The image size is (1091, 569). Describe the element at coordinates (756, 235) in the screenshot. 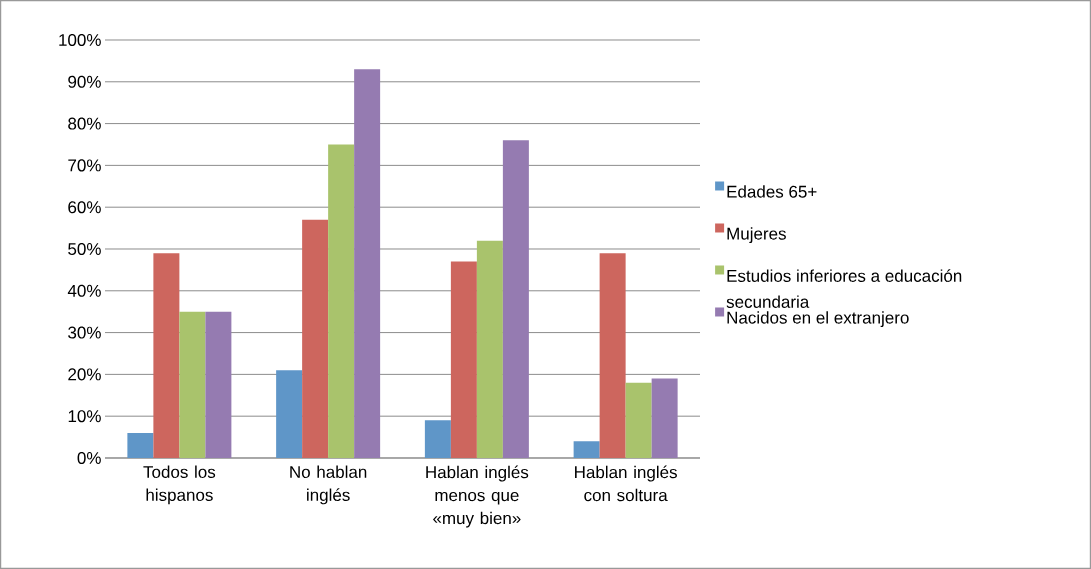

I see `legend-label: Mujeres` at that location.